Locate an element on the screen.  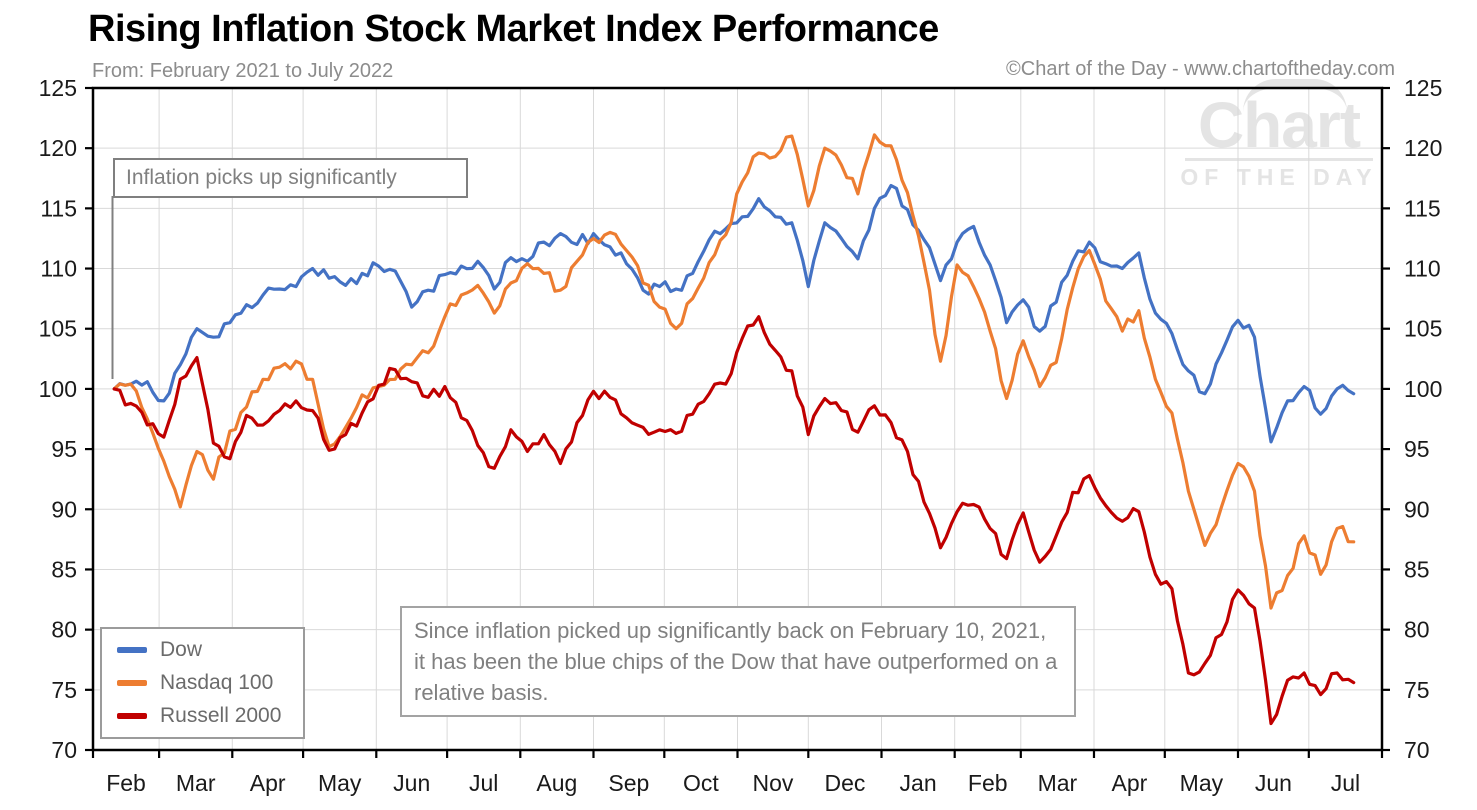
svg-text: Oct is located at coordinates (701, 783).